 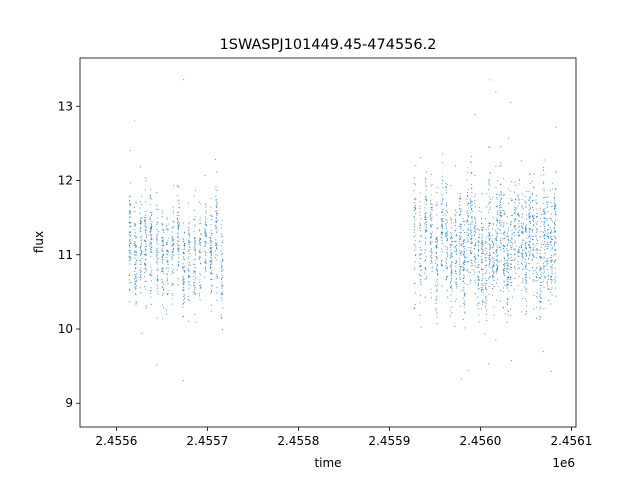 I want to click on x-tick-label: 2.4561, so click(x=571, y=441).